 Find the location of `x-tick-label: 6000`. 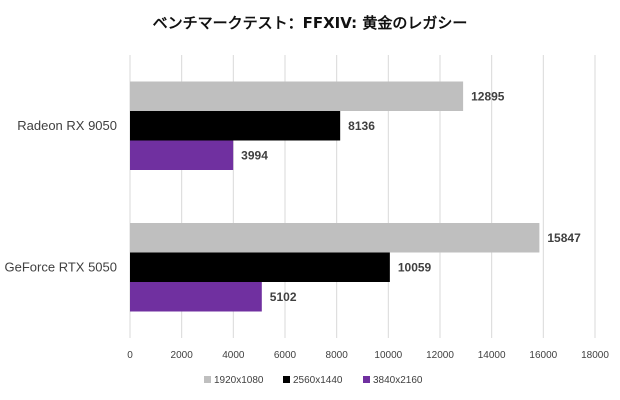

x-tick-label: 6000 is located at coordinates (285, 355).